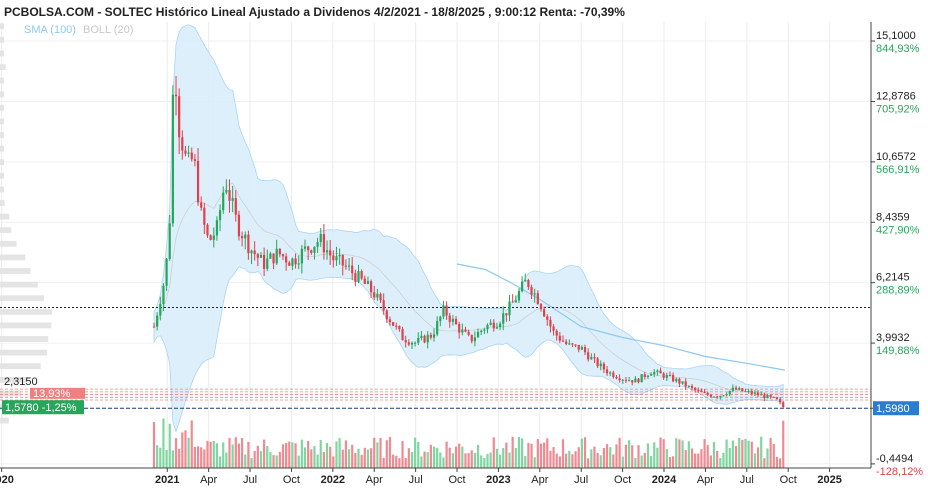 The width and height of the screenshot is (928, 492). I want to click on x-tick-label: 2025, so click(829, 480).